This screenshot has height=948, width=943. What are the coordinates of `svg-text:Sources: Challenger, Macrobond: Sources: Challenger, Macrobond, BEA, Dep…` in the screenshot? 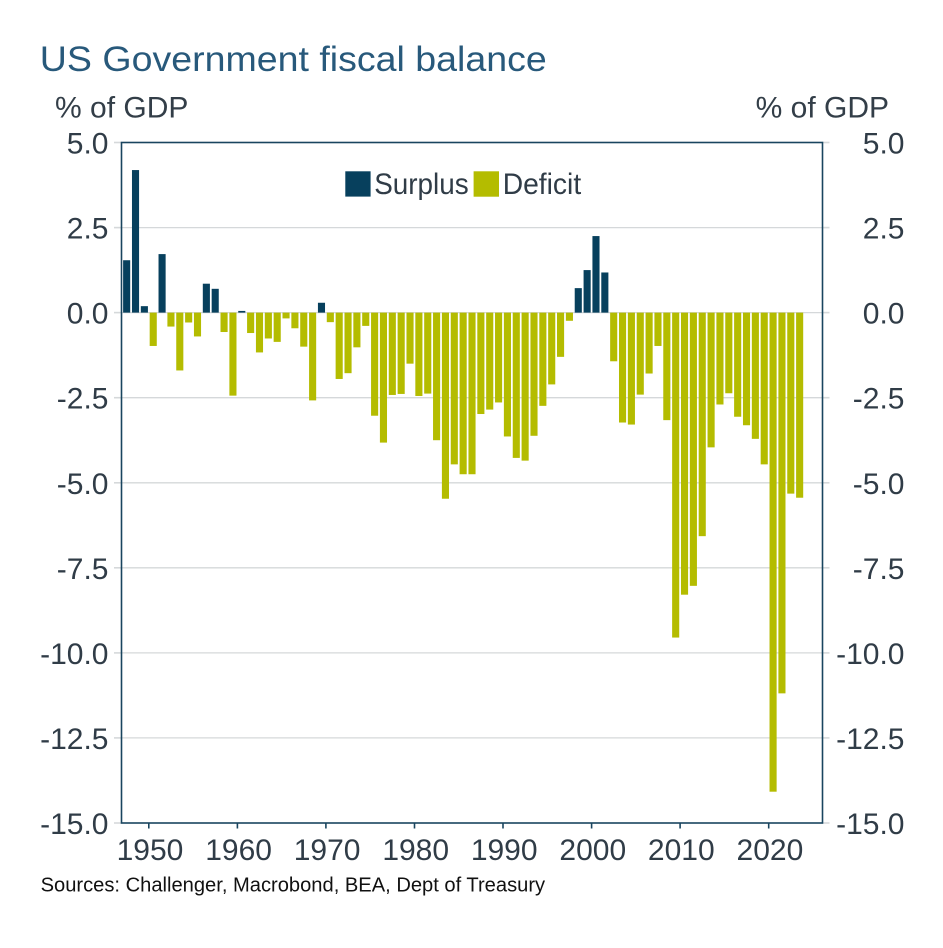 It's located at (293, 886).